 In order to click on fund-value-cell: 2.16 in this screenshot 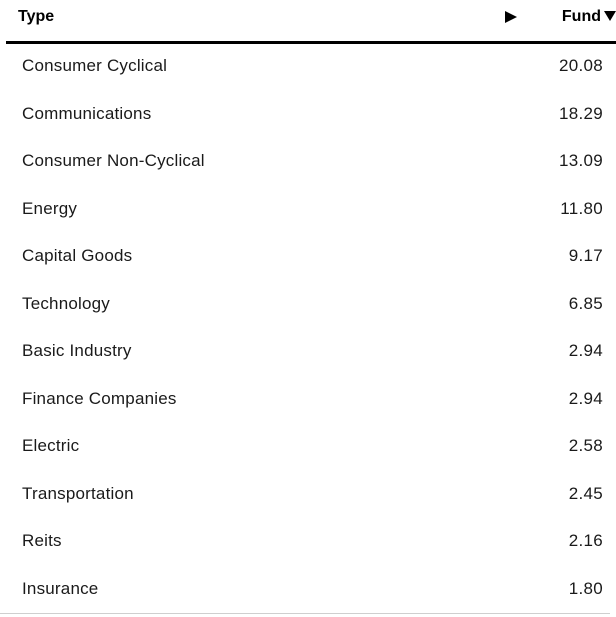, I will do `click(585, 540)`.